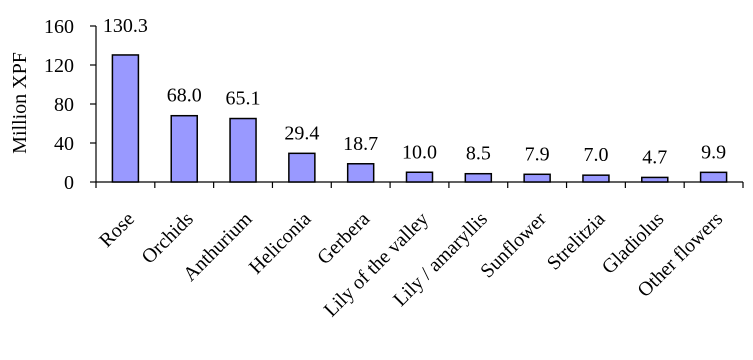  I want to click on category-label: Rose, so click(117, 230).